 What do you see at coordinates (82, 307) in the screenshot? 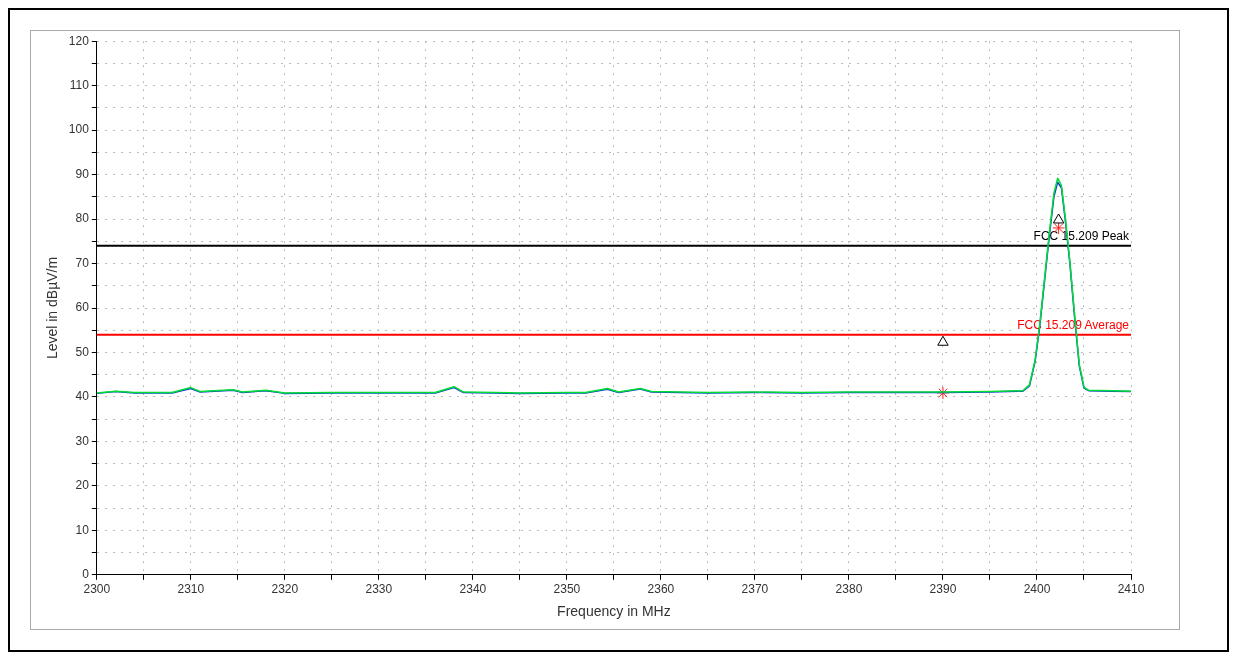
I see `y-tick-label: 60` at bounding box center [82, 307].